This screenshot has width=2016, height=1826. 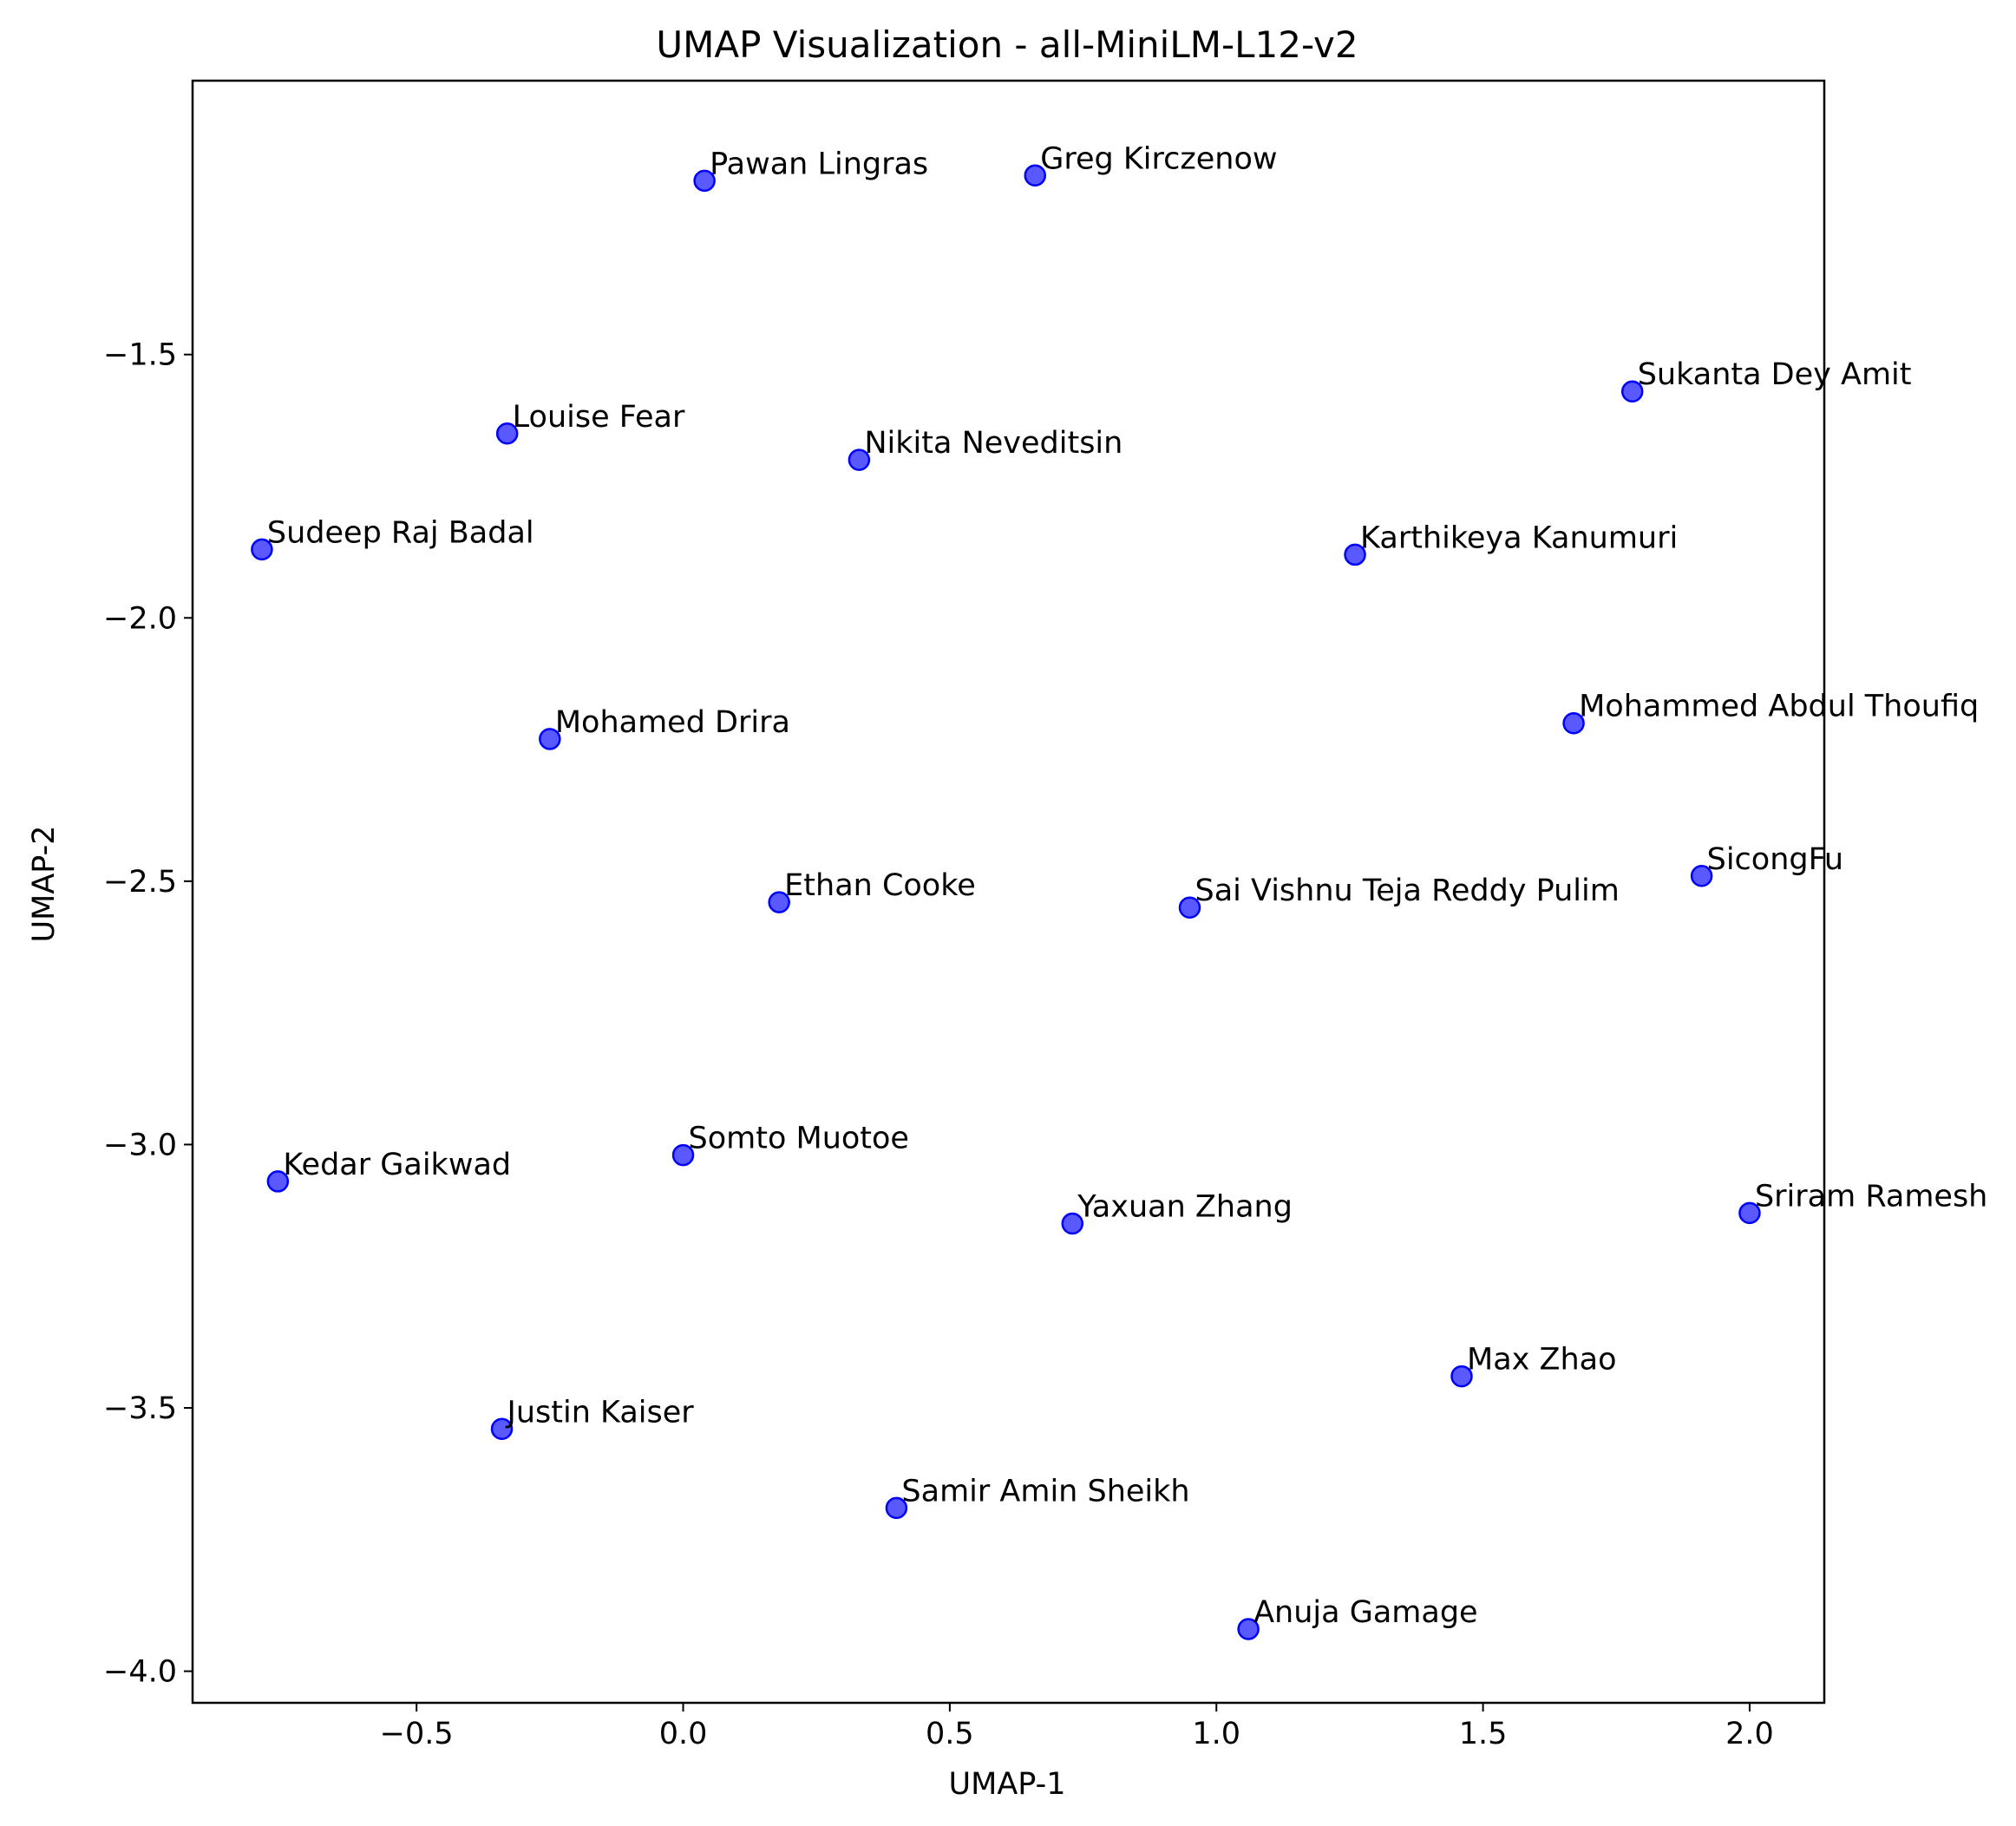 What do you see at coordinates (599, 417) in the screenshot?
I see `point-label: Louise Fear` at bounding box center [599, 417].